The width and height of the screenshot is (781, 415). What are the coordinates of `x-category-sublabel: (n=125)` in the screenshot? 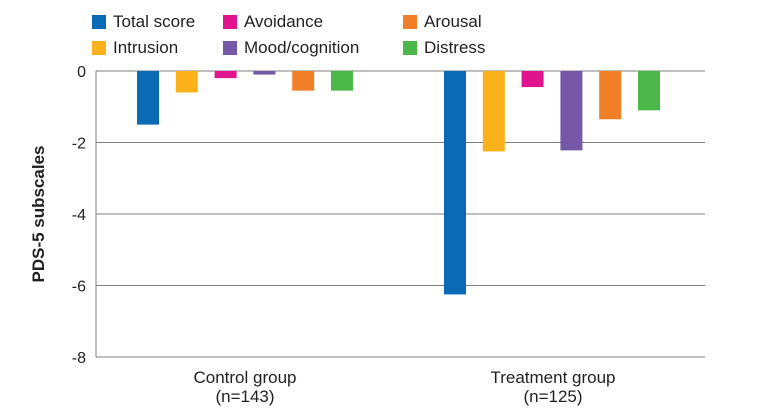 It's located at (552, 396).